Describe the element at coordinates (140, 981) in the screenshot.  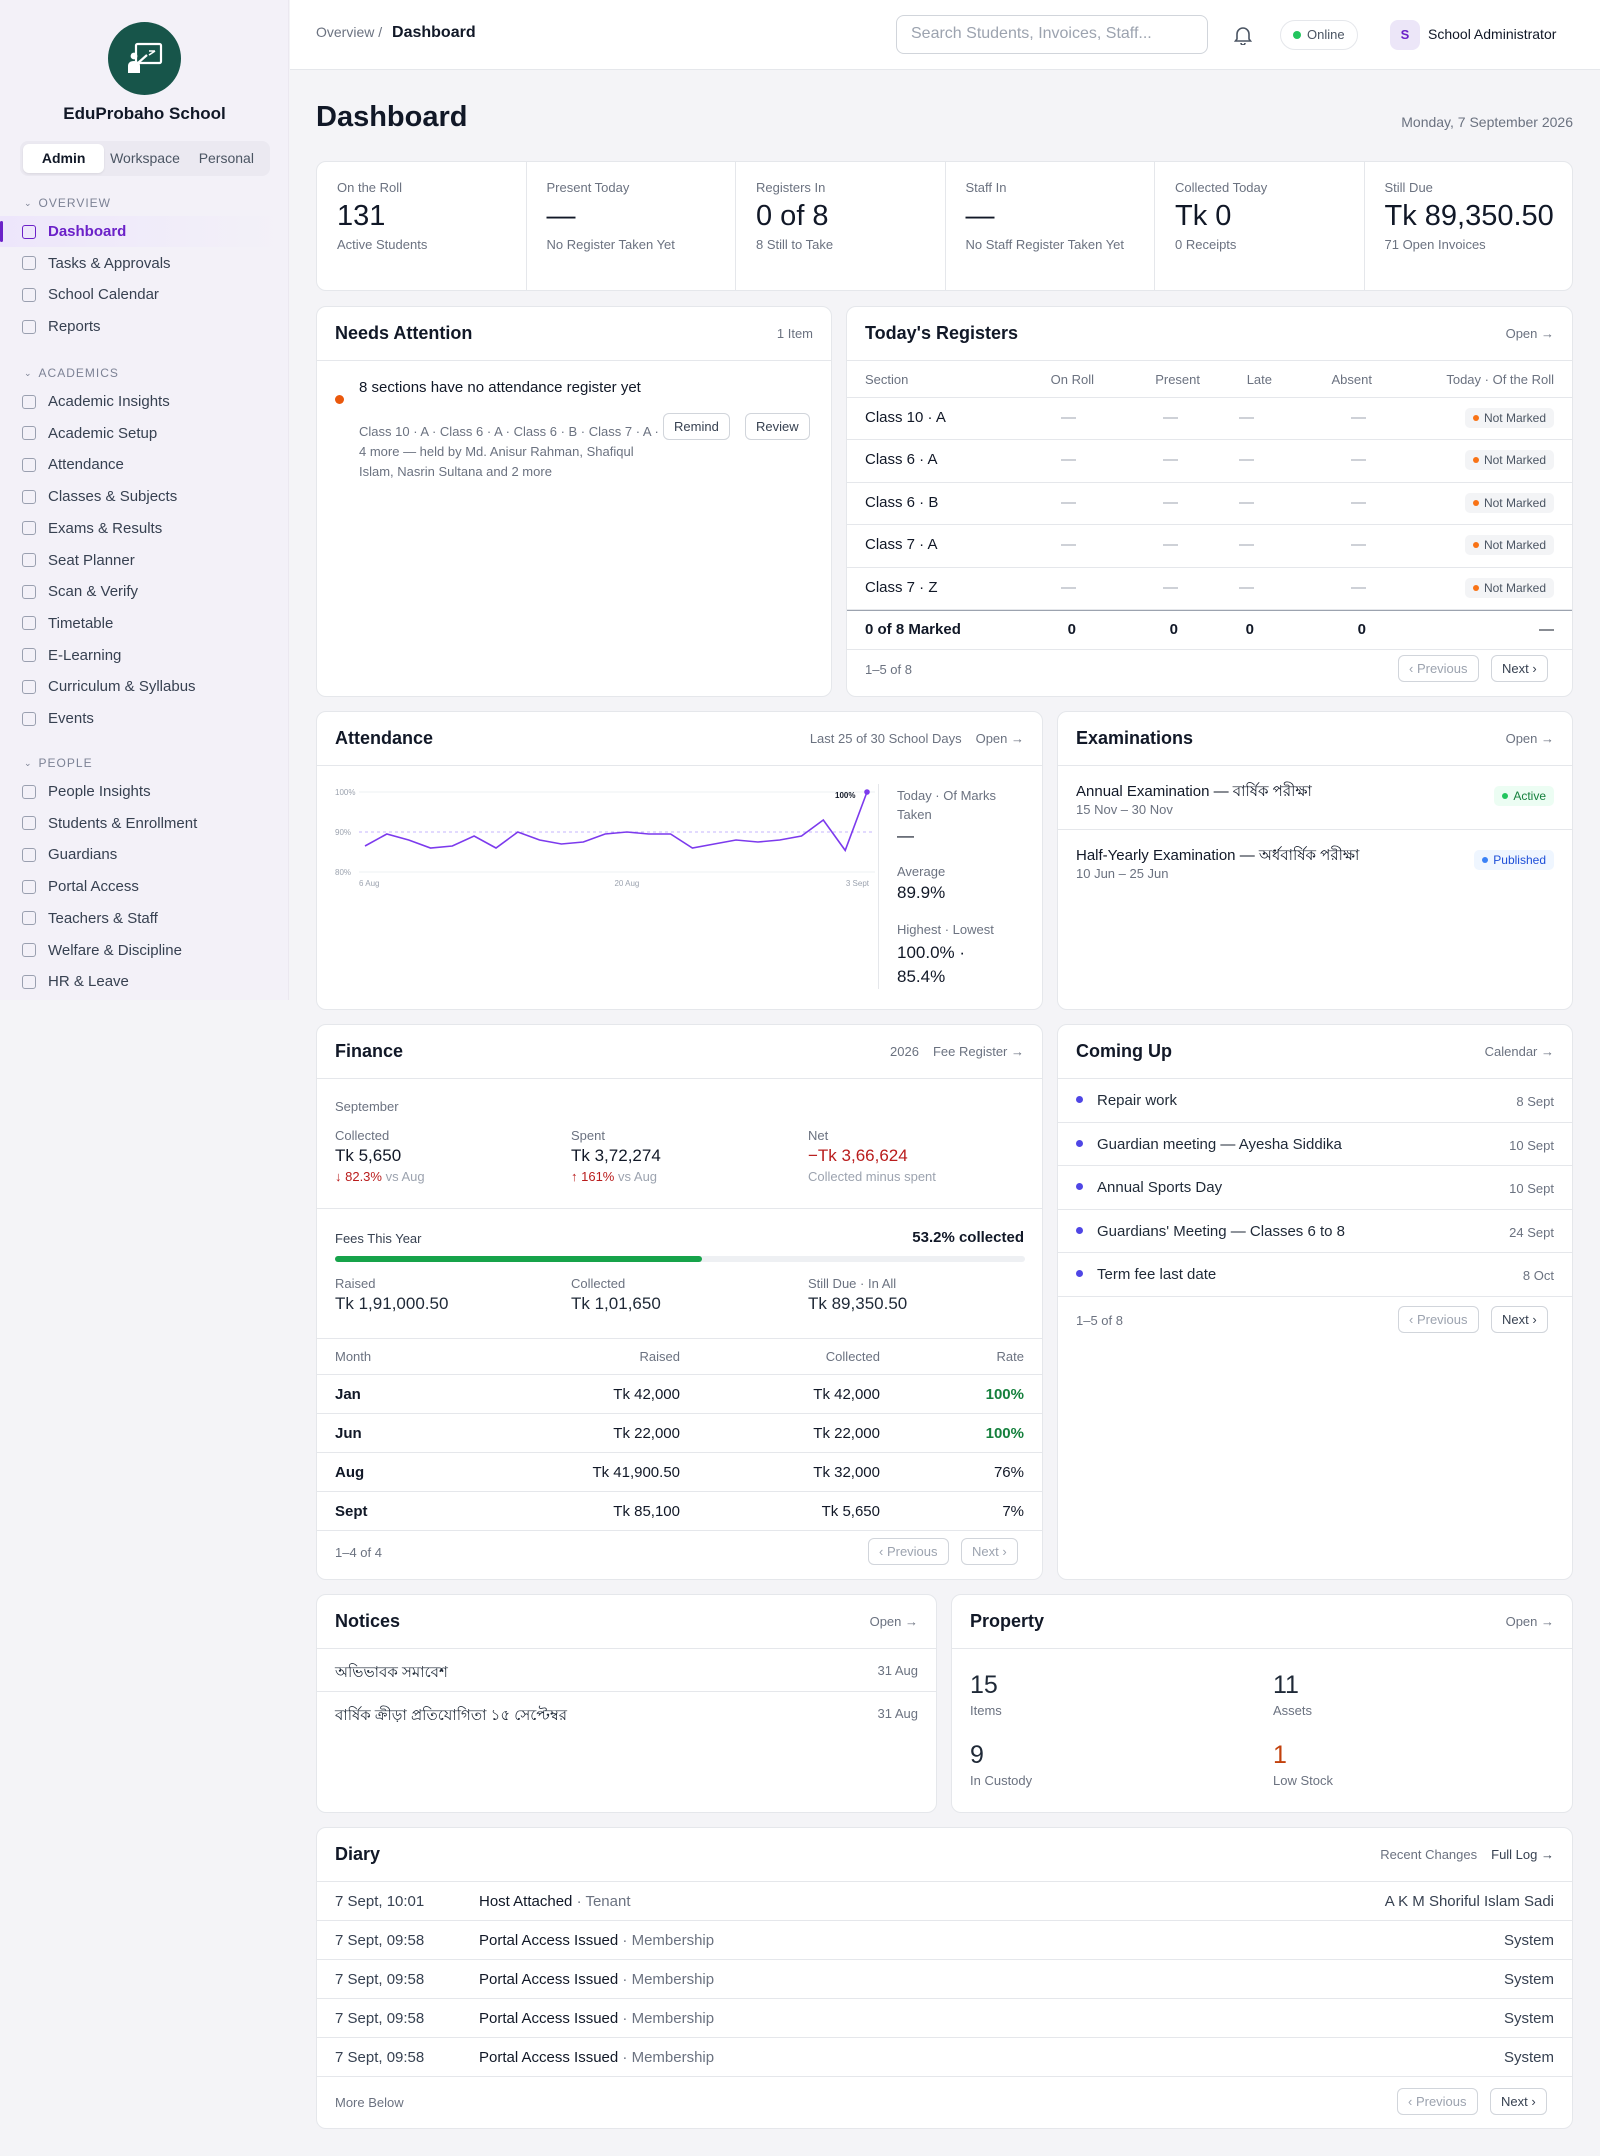
I see `sidebar-item-hr-leave: HR & Leave` at that location.